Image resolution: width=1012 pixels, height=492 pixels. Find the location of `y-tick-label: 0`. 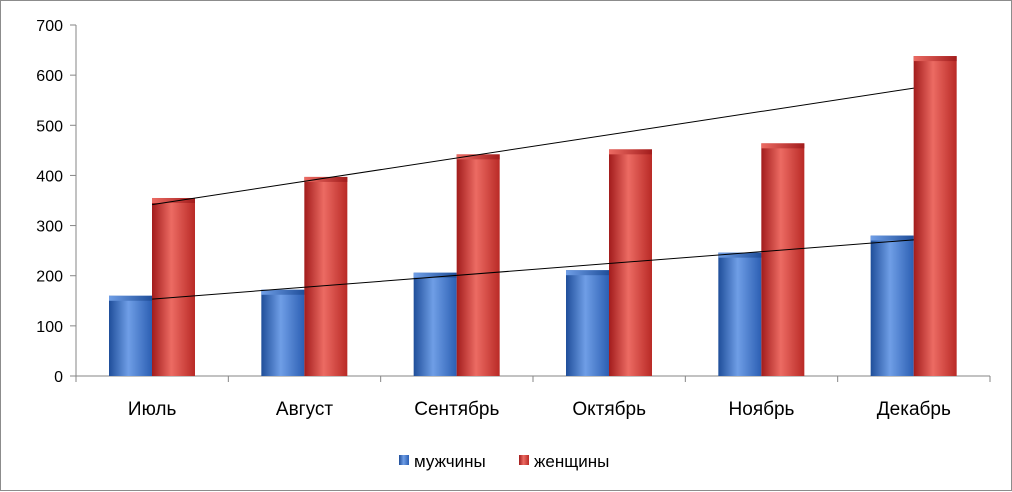

y-tick-label: 0 is located at coordinates (58, 377).